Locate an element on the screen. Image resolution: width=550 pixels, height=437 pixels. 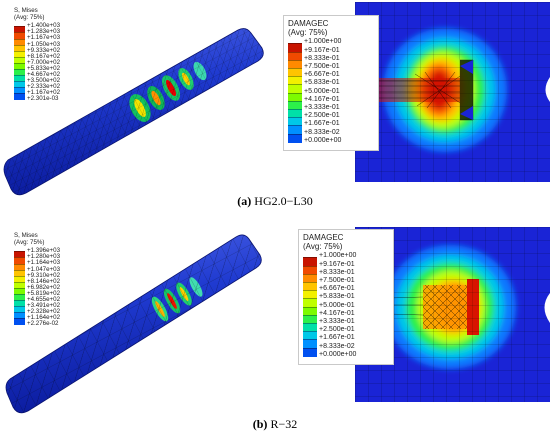
panel-caption-a: HG2.0−L30 is located at coordinates (283, 201).